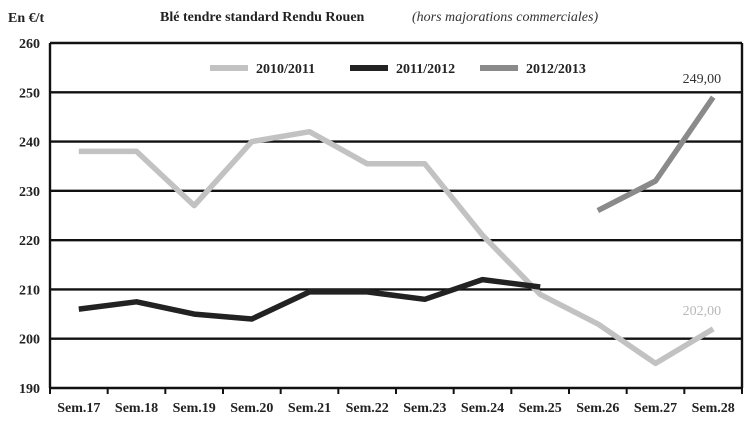  What do you see at coordinates (656, 154) in the screenshot?
I see `series-line-2012-2013` at bounding box center [656, 154].